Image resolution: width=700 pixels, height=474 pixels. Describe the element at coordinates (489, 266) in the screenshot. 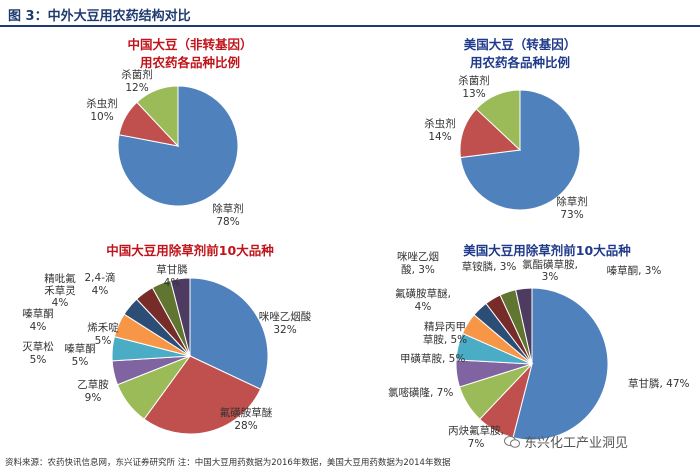

I see `chart4-label-8-text: 草铵膦, 3%` at that location.